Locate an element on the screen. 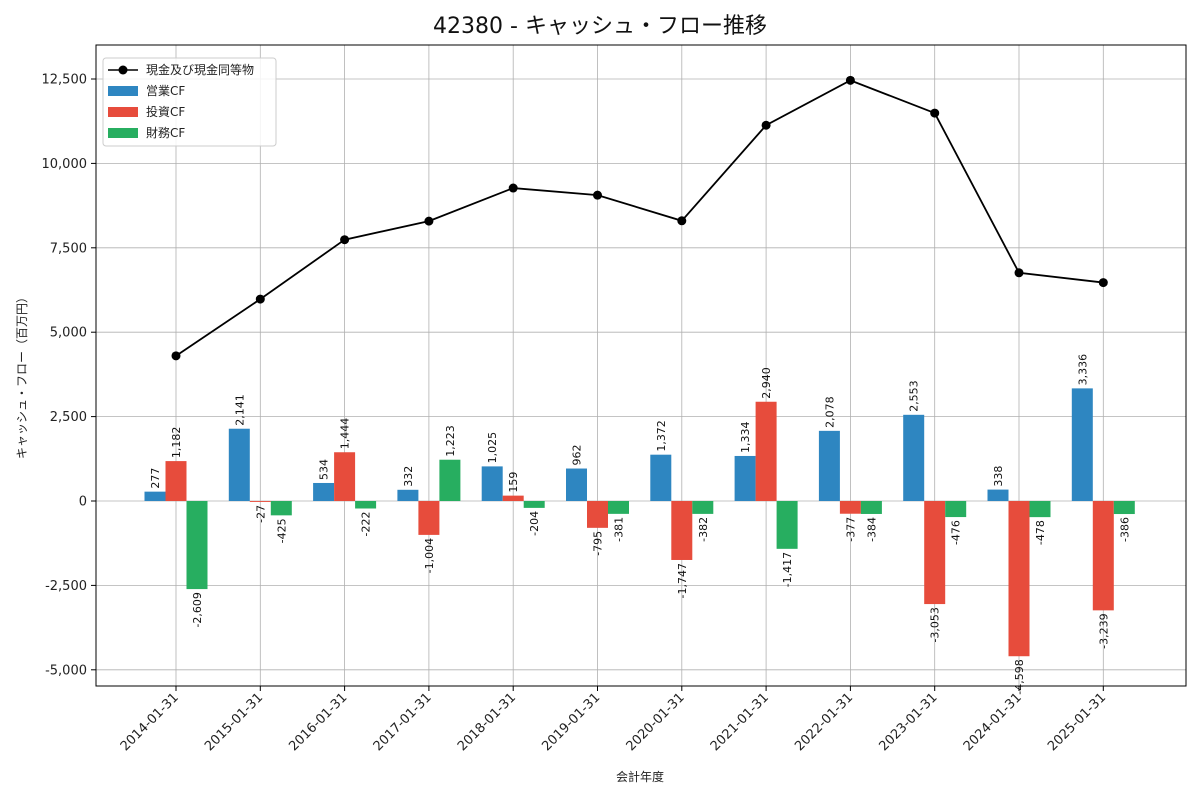 This screenshot has height=800, width=1200. y-tick-label: 10,000 is located at coordinates (65, 164).